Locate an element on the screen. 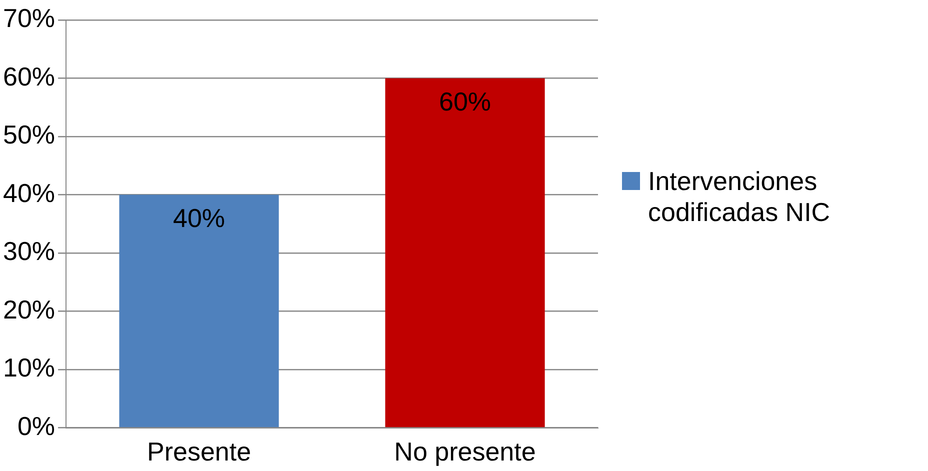 Image resolution: width=928 pixels, height=471 pixels. y-tick-label: 10% is located at coordinates (29, 367).